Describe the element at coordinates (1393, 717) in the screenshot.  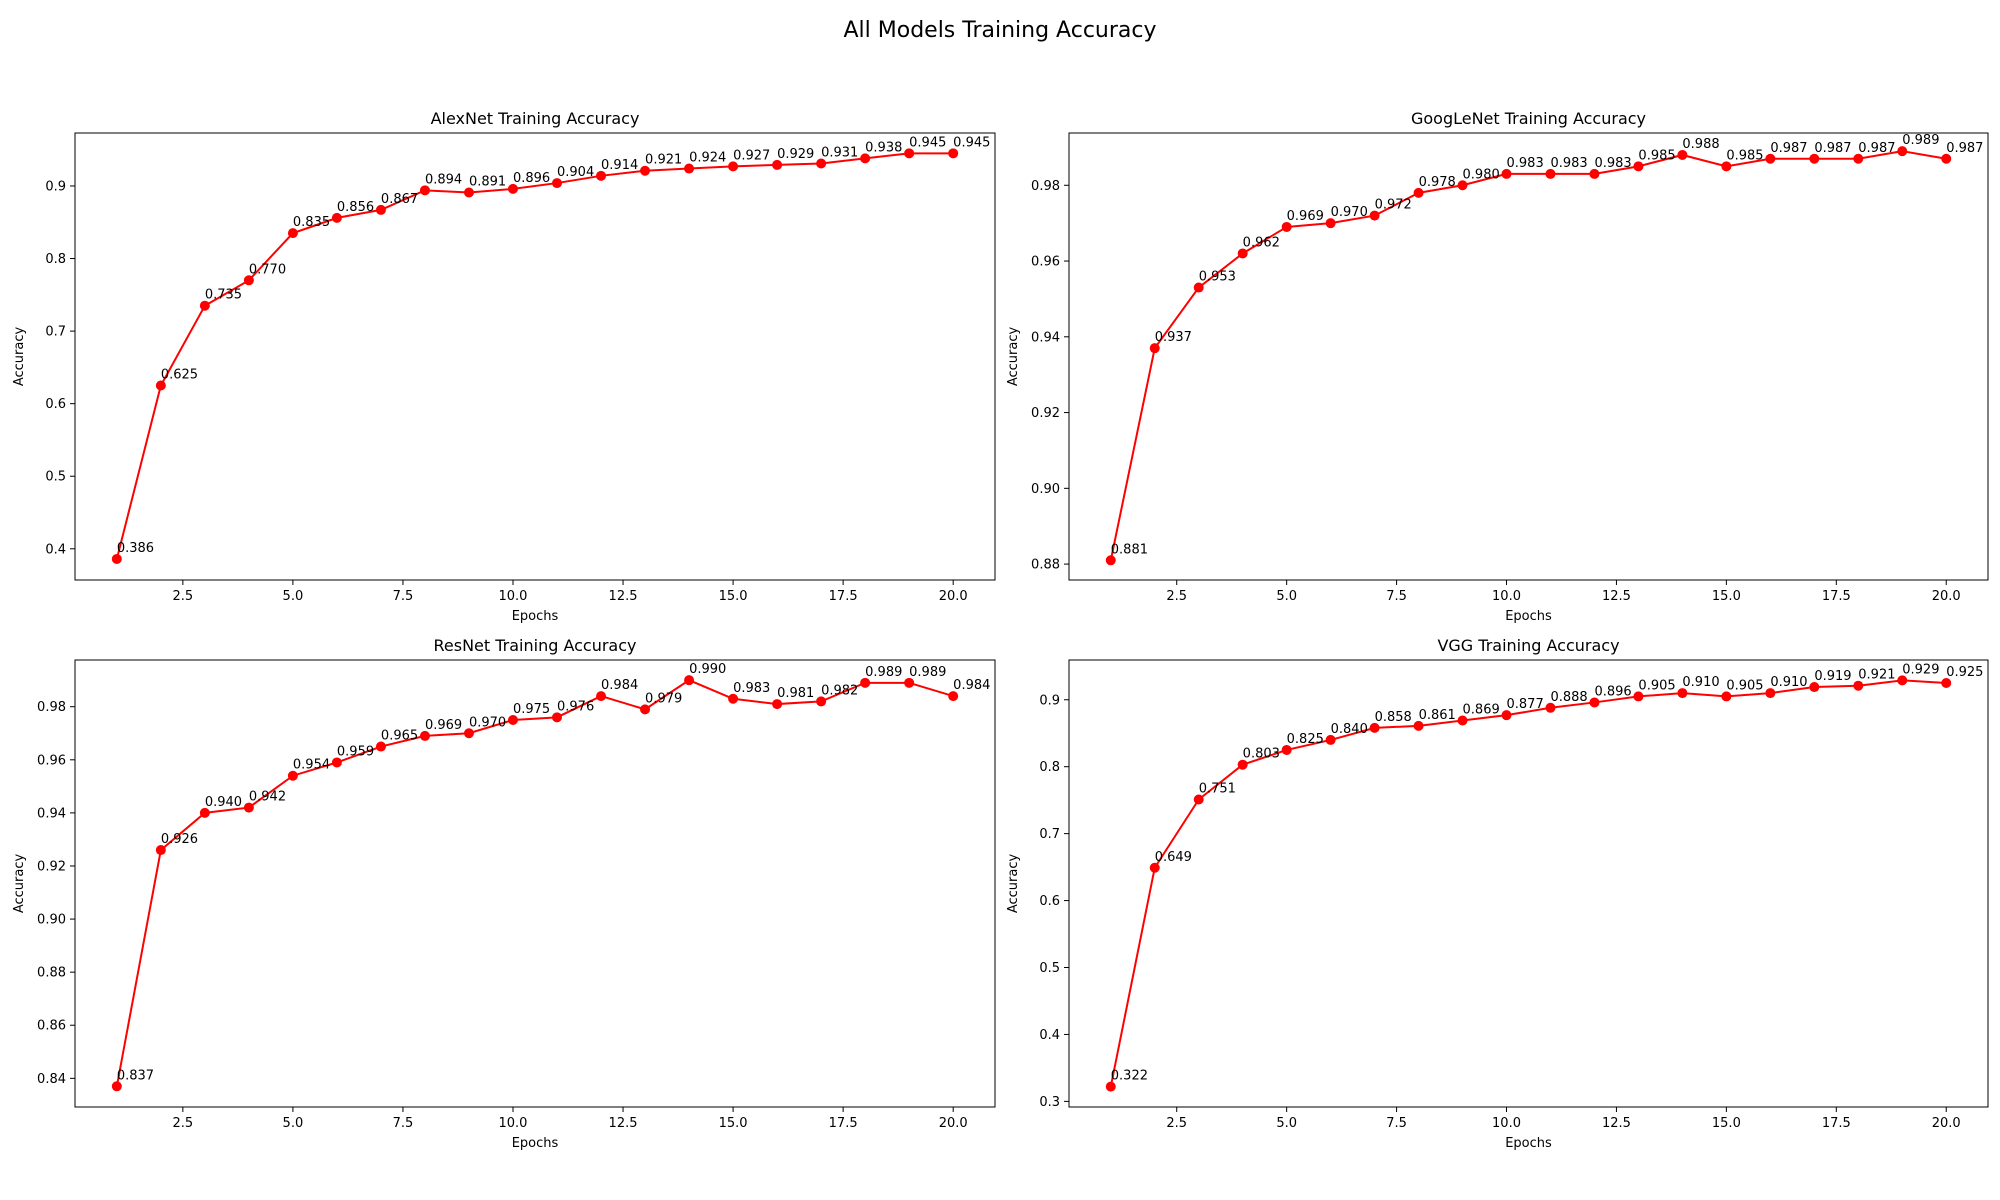
I see `vgg-data-label: 0.858` at that location.